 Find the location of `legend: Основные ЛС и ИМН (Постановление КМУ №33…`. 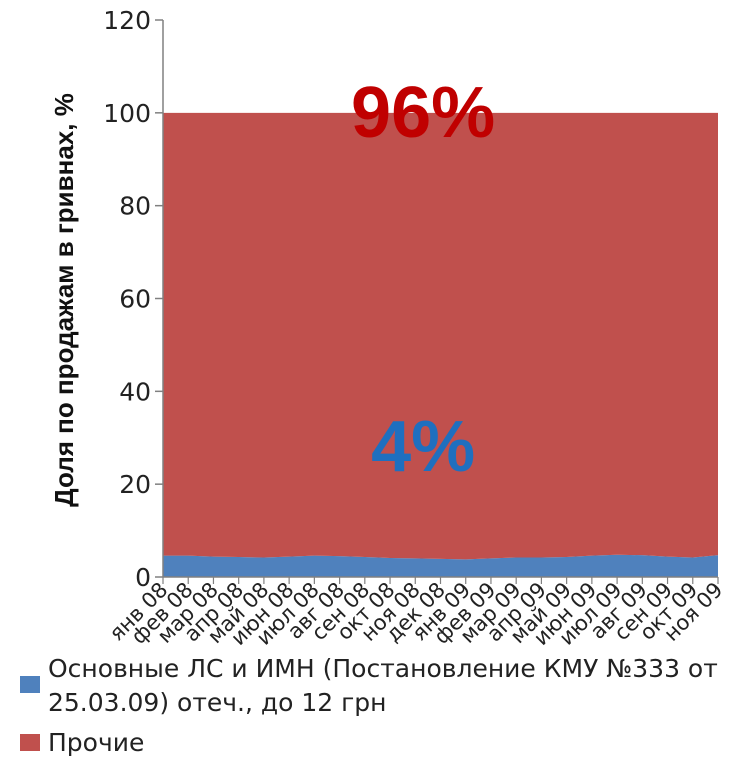

legend: Основные ЛС и ИМН (Постановление КМУ №33… is located at coordinates (370, 706).